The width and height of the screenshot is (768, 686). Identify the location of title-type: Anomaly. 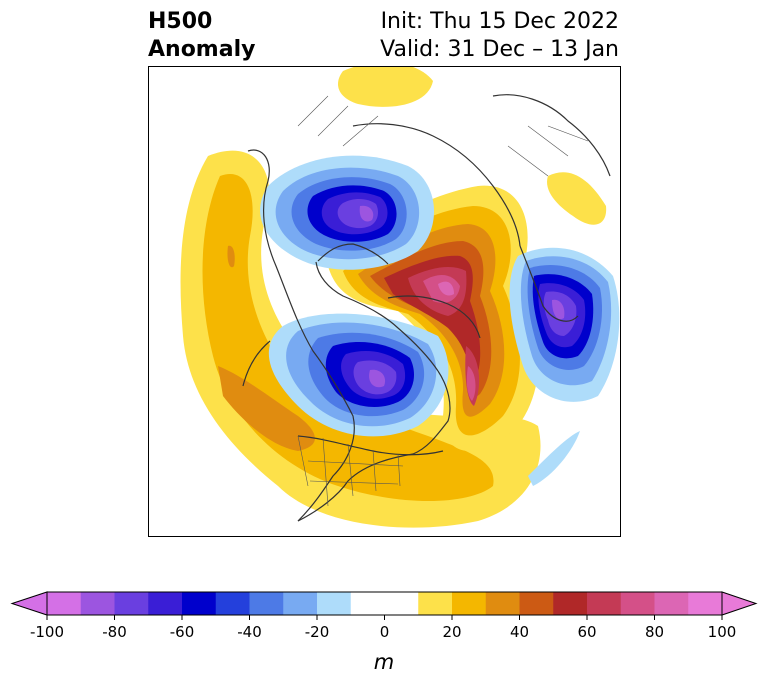
(202, 49).